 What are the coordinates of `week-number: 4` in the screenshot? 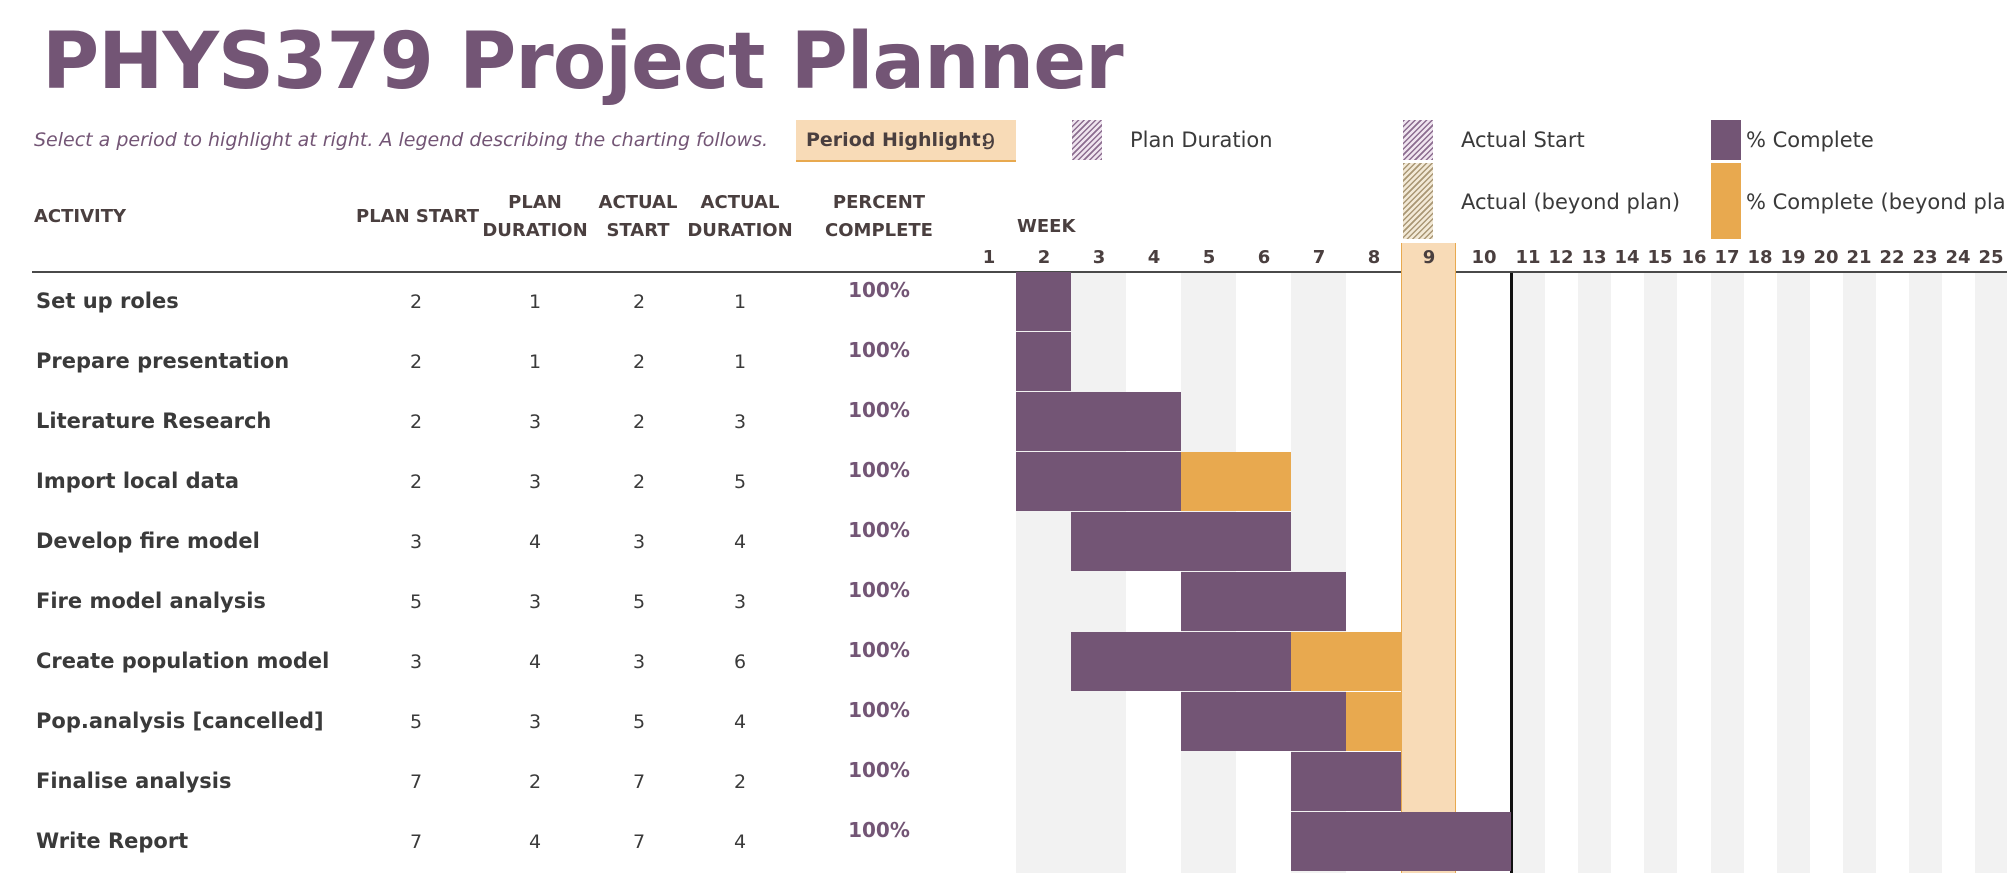 It's located at (1154, 257).